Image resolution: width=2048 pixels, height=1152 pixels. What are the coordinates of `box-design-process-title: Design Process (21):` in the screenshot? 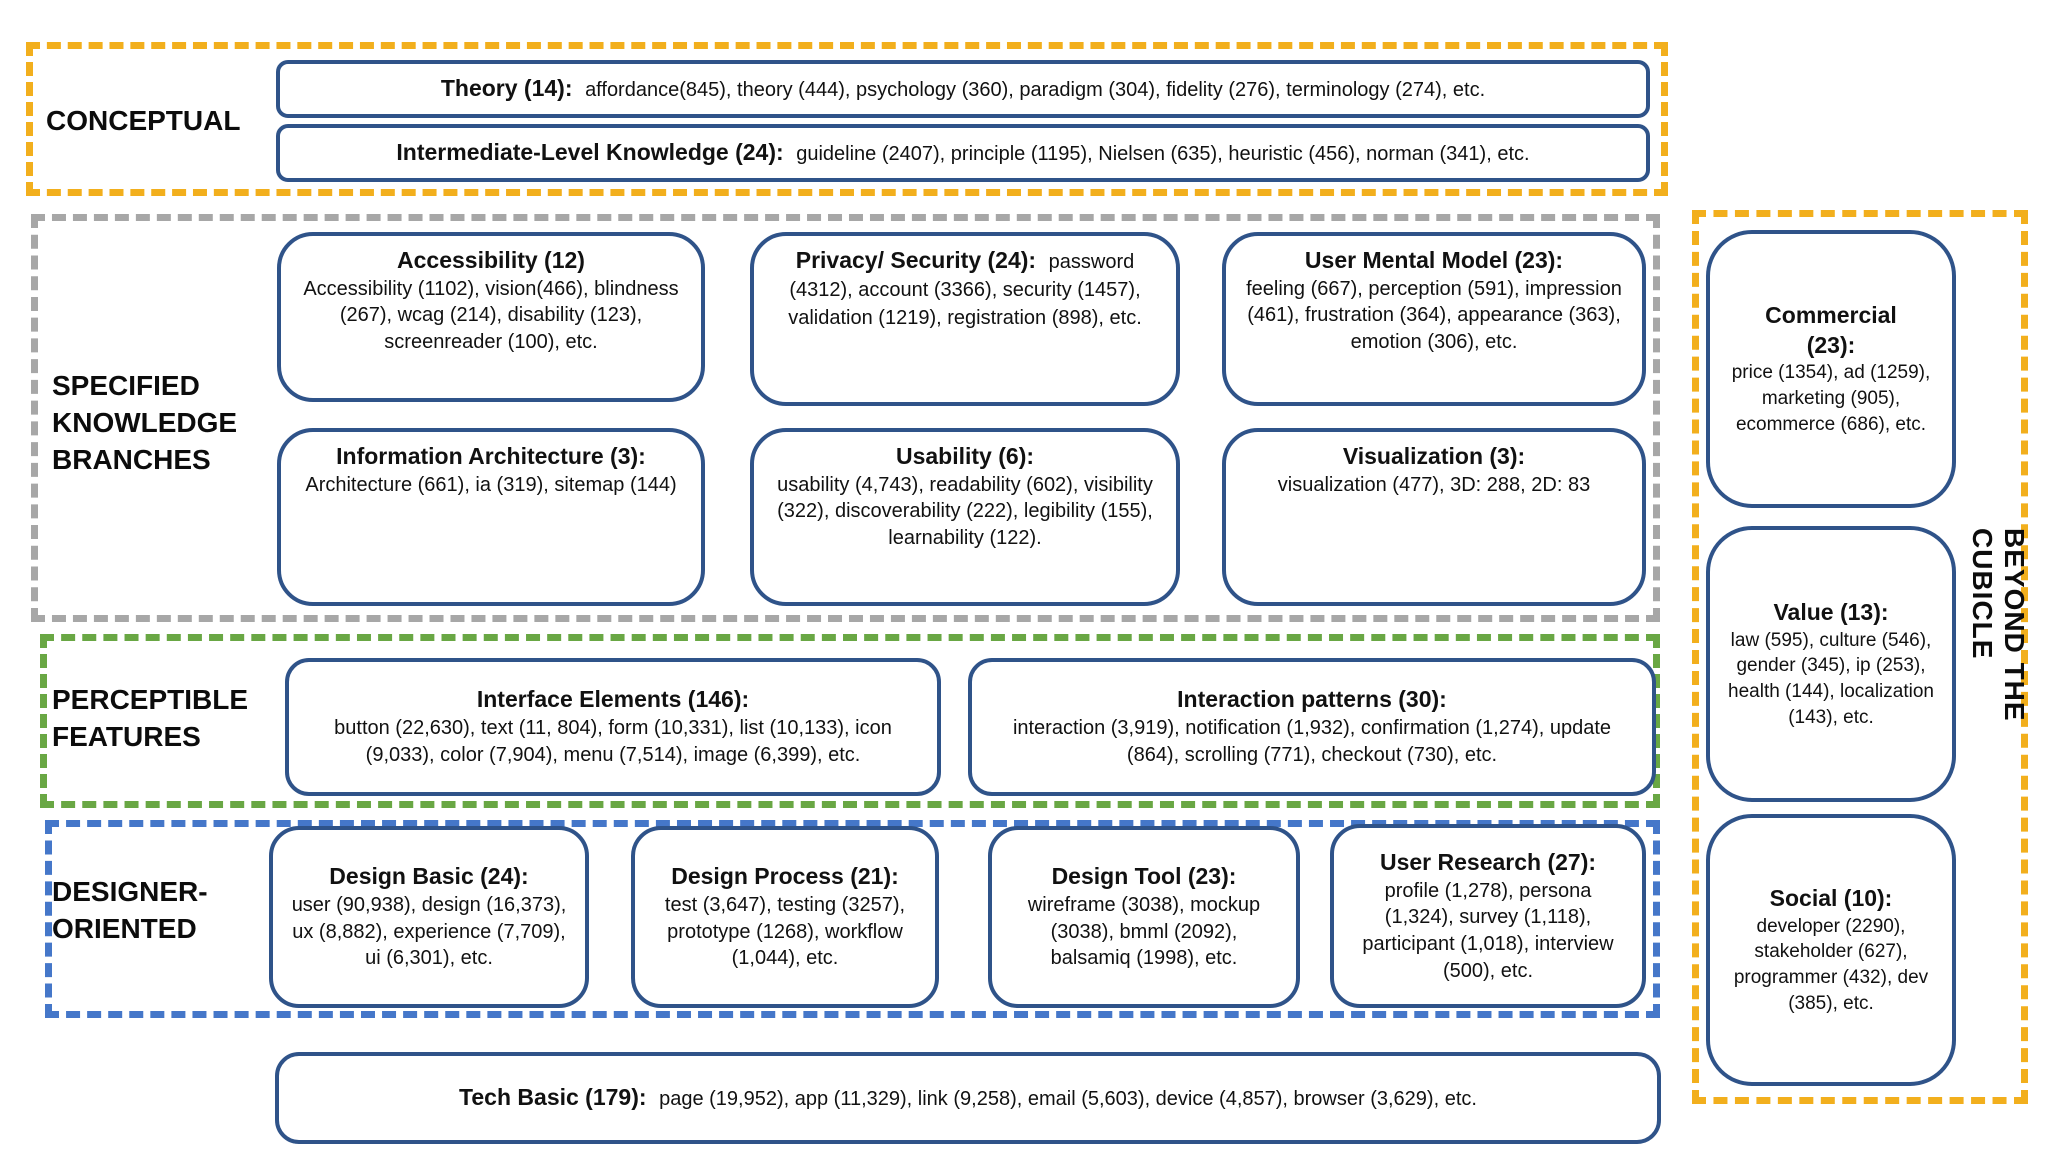 It's located at (785, 876).